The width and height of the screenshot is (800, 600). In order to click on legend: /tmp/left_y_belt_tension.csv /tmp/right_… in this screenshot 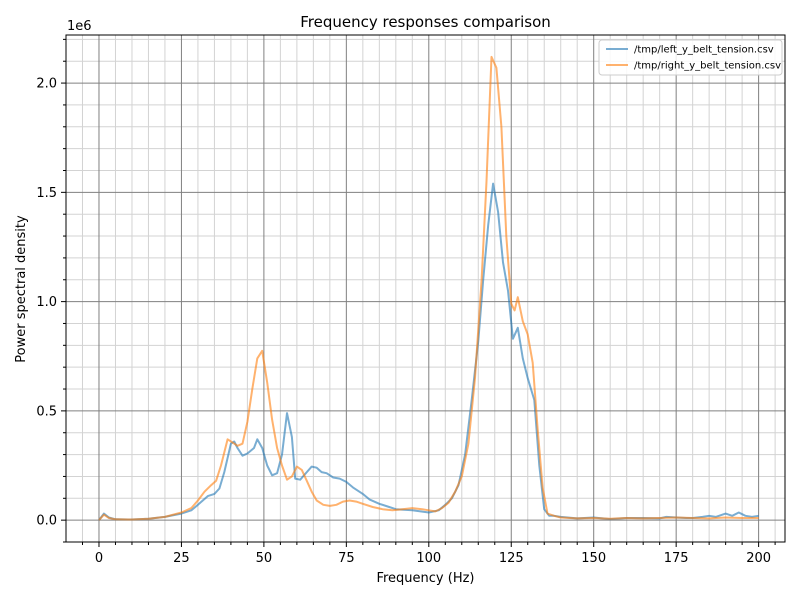, I will do `click(690, 57)`.